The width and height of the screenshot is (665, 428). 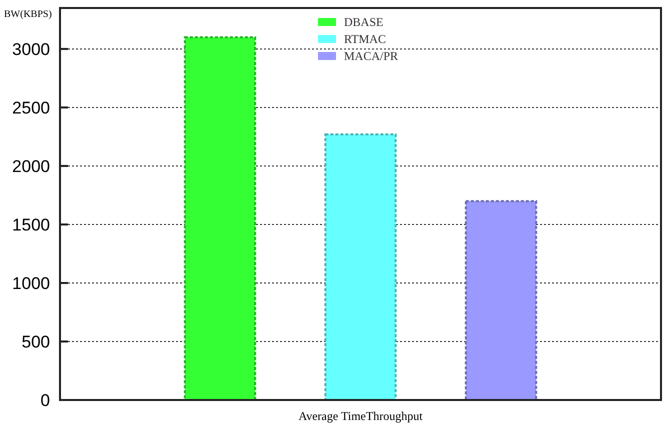 I want to click on y-tick-label: 1500, so click(x=31, y=224).